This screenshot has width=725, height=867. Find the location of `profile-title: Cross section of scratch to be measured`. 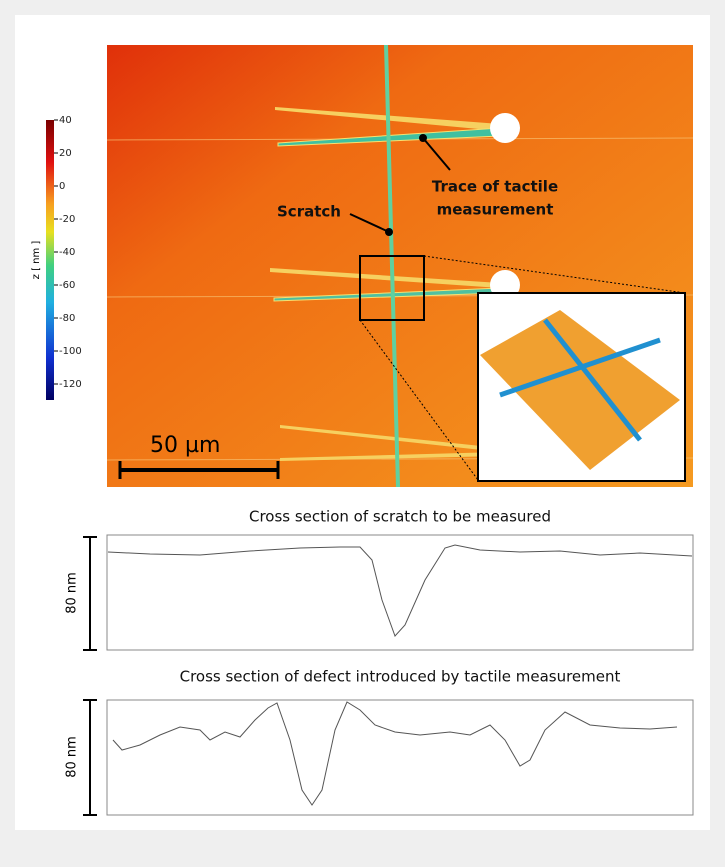

profile-title: Cross section of scratch to be measured is located at coordinates (400, 517).